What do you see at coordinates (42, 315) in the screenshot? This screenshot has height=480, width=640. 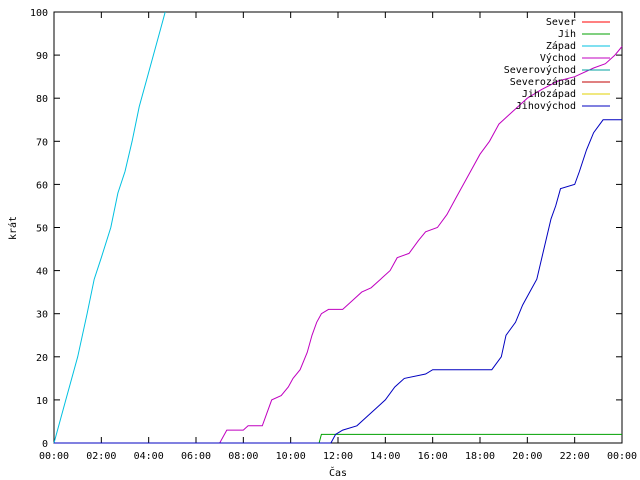 I see `y-tick-label: 30` at bounding box center [42, 315].